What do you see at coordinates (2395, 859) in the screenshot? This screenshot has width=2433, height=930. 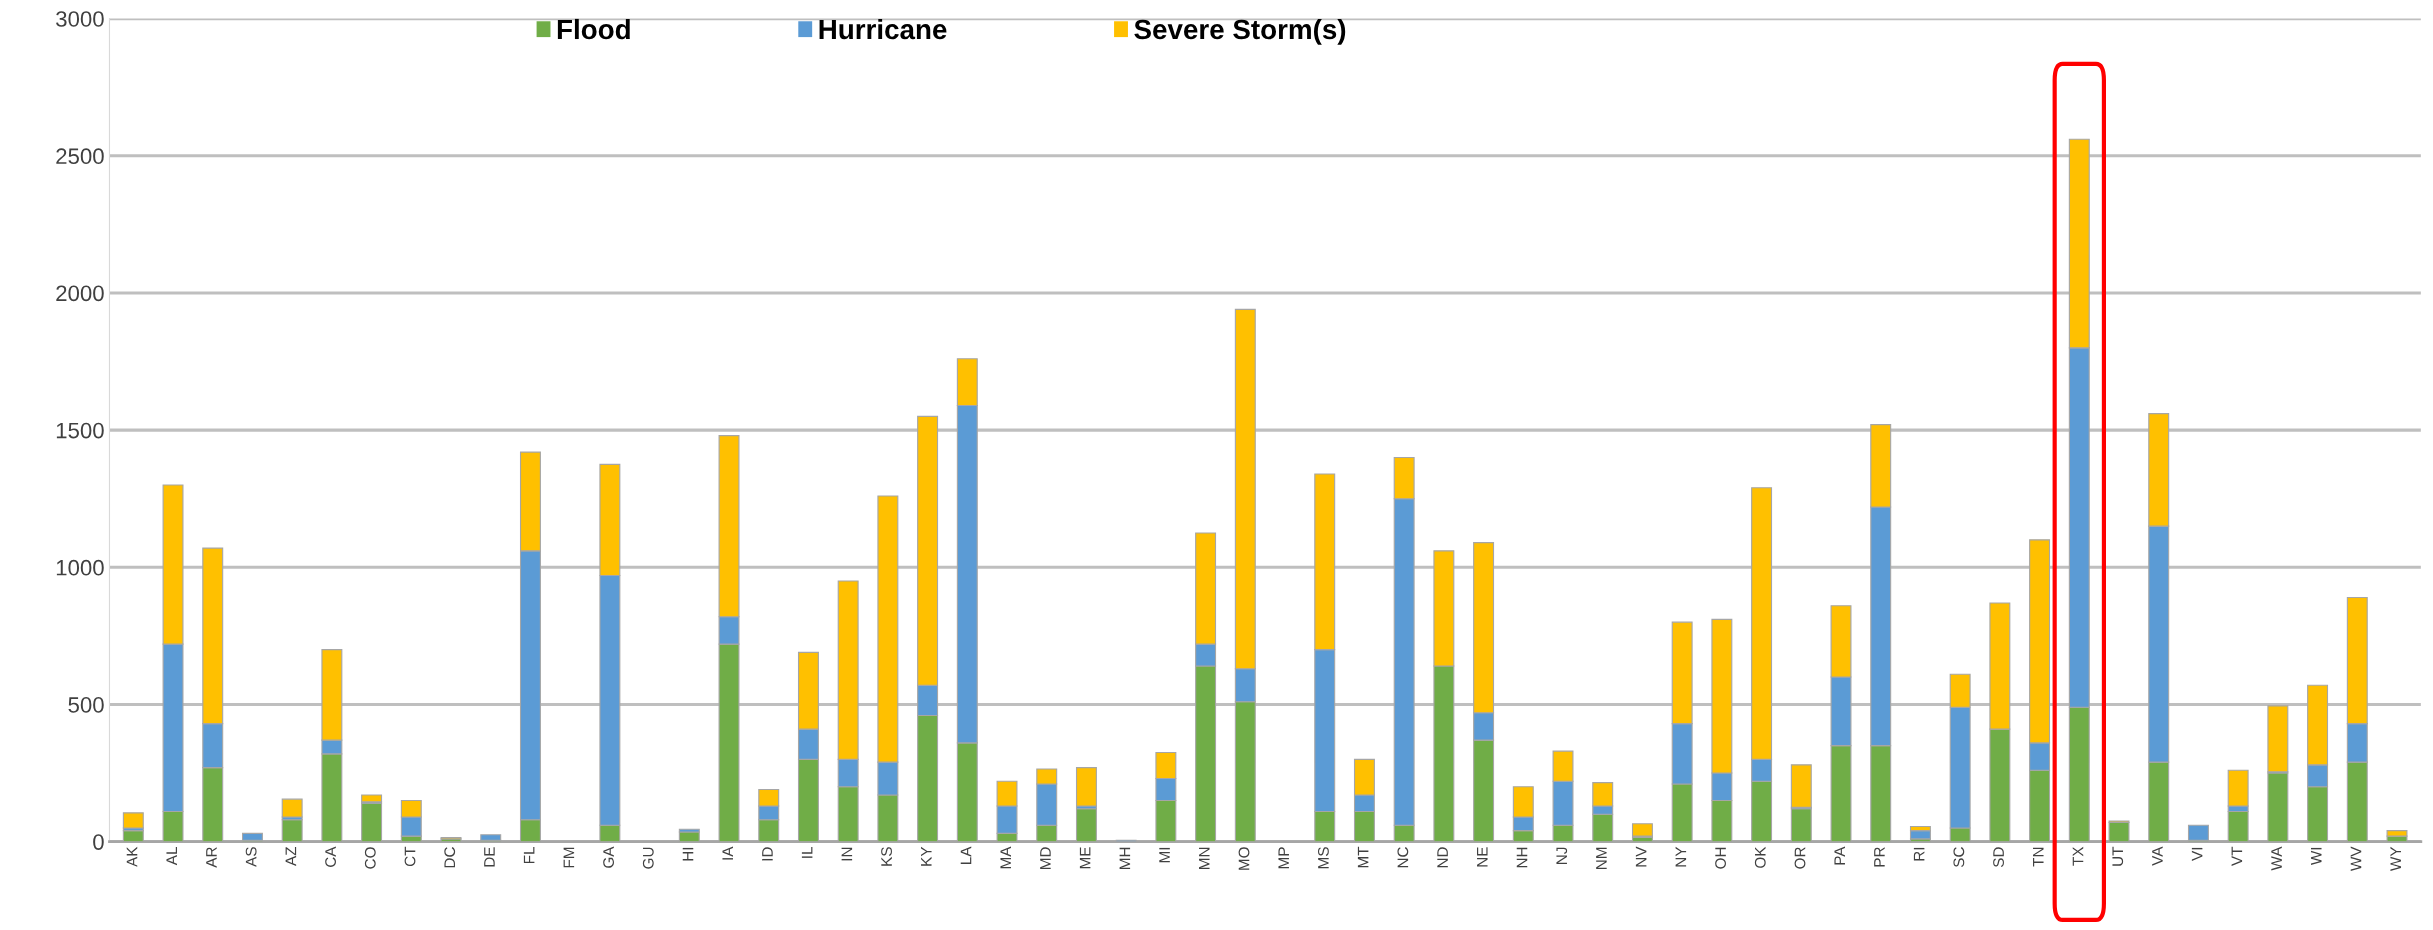 I see `x-tick-label: WY` at bounding box center [2395, 859].